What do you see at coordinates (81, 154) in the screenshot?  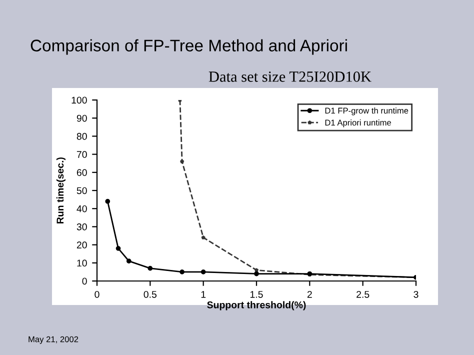 I see `y-tick-label: 70` at bounding box center [81, 154].